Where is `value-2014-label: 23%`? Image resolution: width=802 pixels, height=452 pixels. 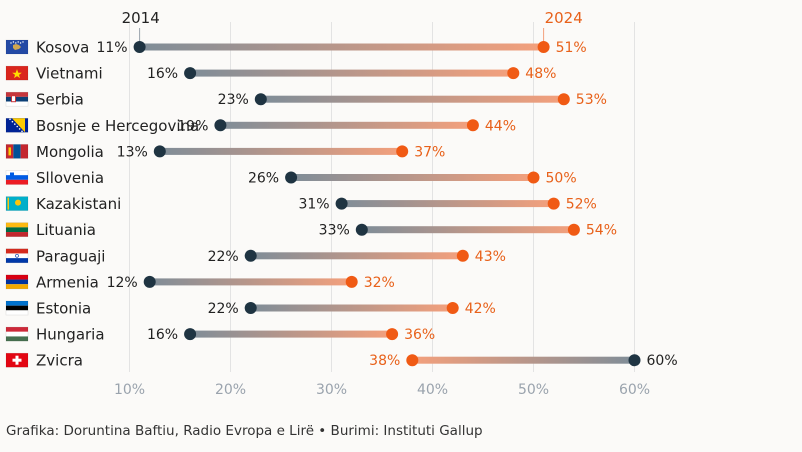 value-2014-label: 23% is located at coordinates (233, 100).